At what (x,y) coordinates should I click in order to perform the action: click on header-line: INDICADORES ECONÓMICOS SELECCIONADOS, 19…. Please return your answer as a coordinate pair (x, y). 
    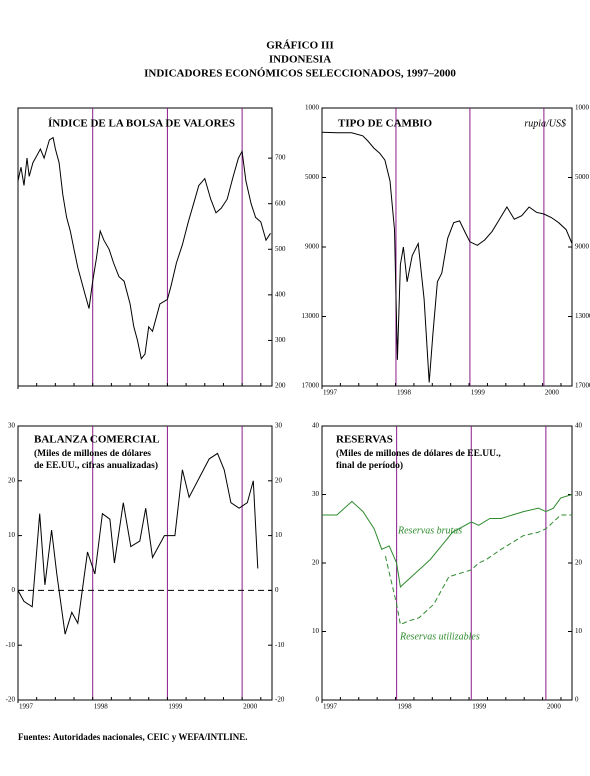
    Looking at the image, I should click on (300, 74).